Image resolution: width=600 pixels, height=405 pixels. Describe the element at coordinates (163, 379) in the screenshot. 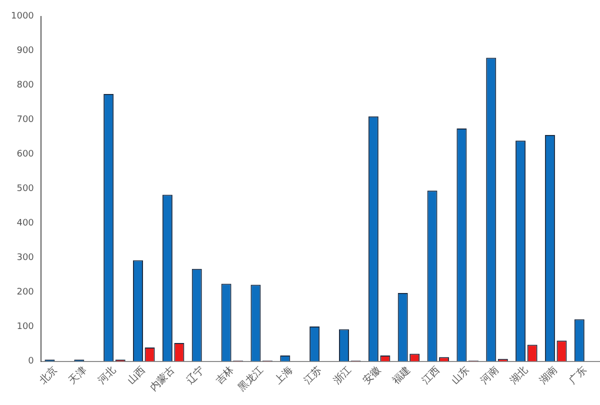

I see `x-tick-label: 内蒙古` at that location.